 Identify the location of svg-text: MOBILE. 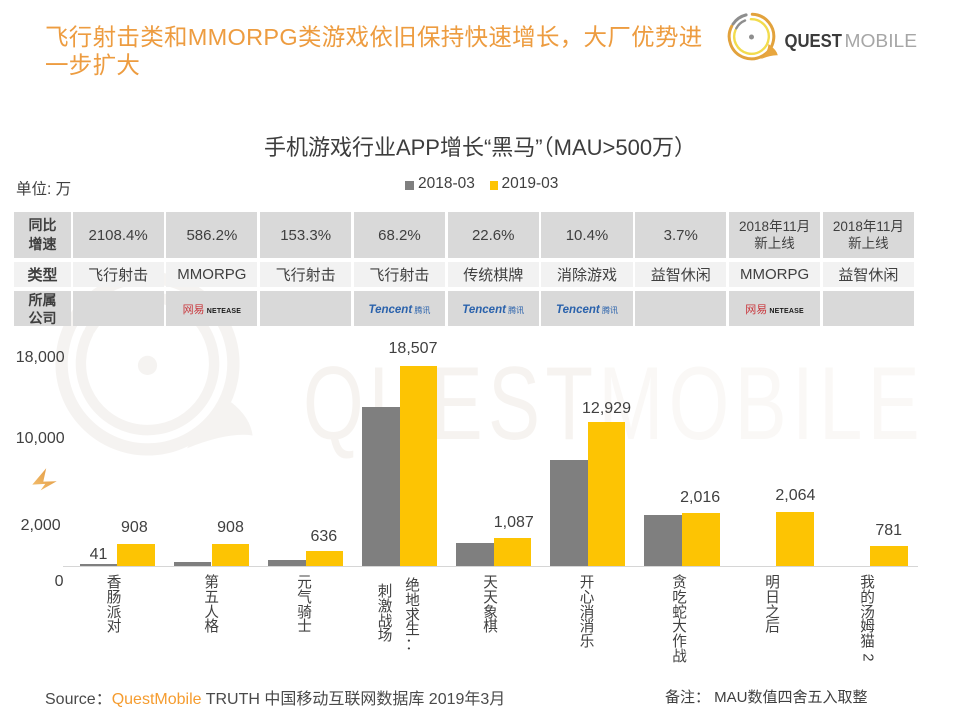
(881, 40).